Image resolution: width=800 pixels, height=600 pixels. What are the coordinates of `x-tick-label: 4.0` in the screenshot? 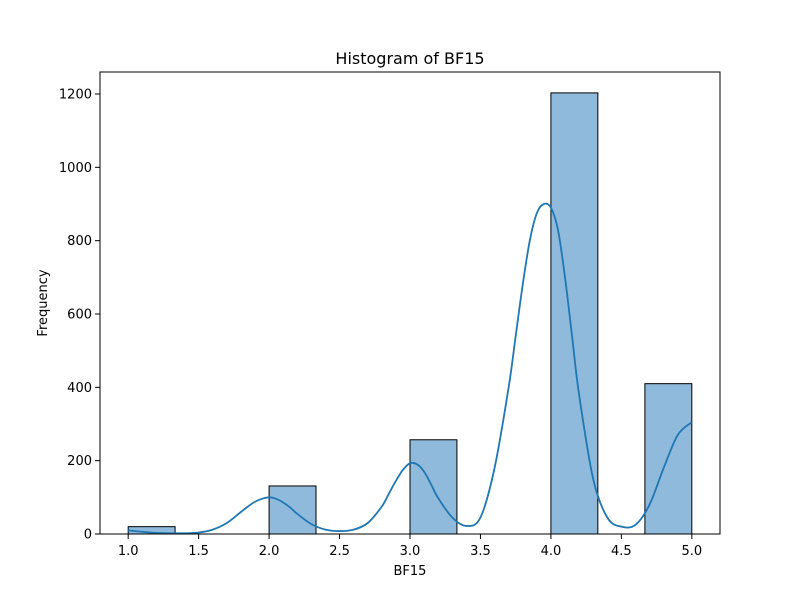 It's located at (551, 551).